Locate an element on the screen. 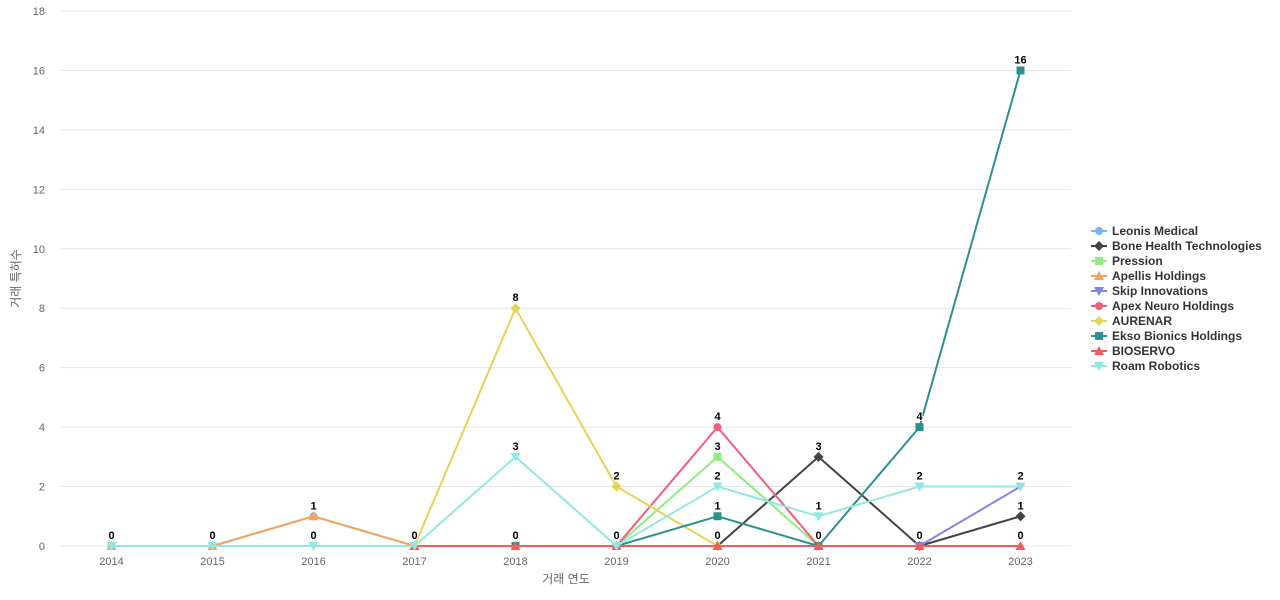 The height and width of the screenshot is (600, 1280). y-tick-label: 8 is located at coordinates (42, 309).